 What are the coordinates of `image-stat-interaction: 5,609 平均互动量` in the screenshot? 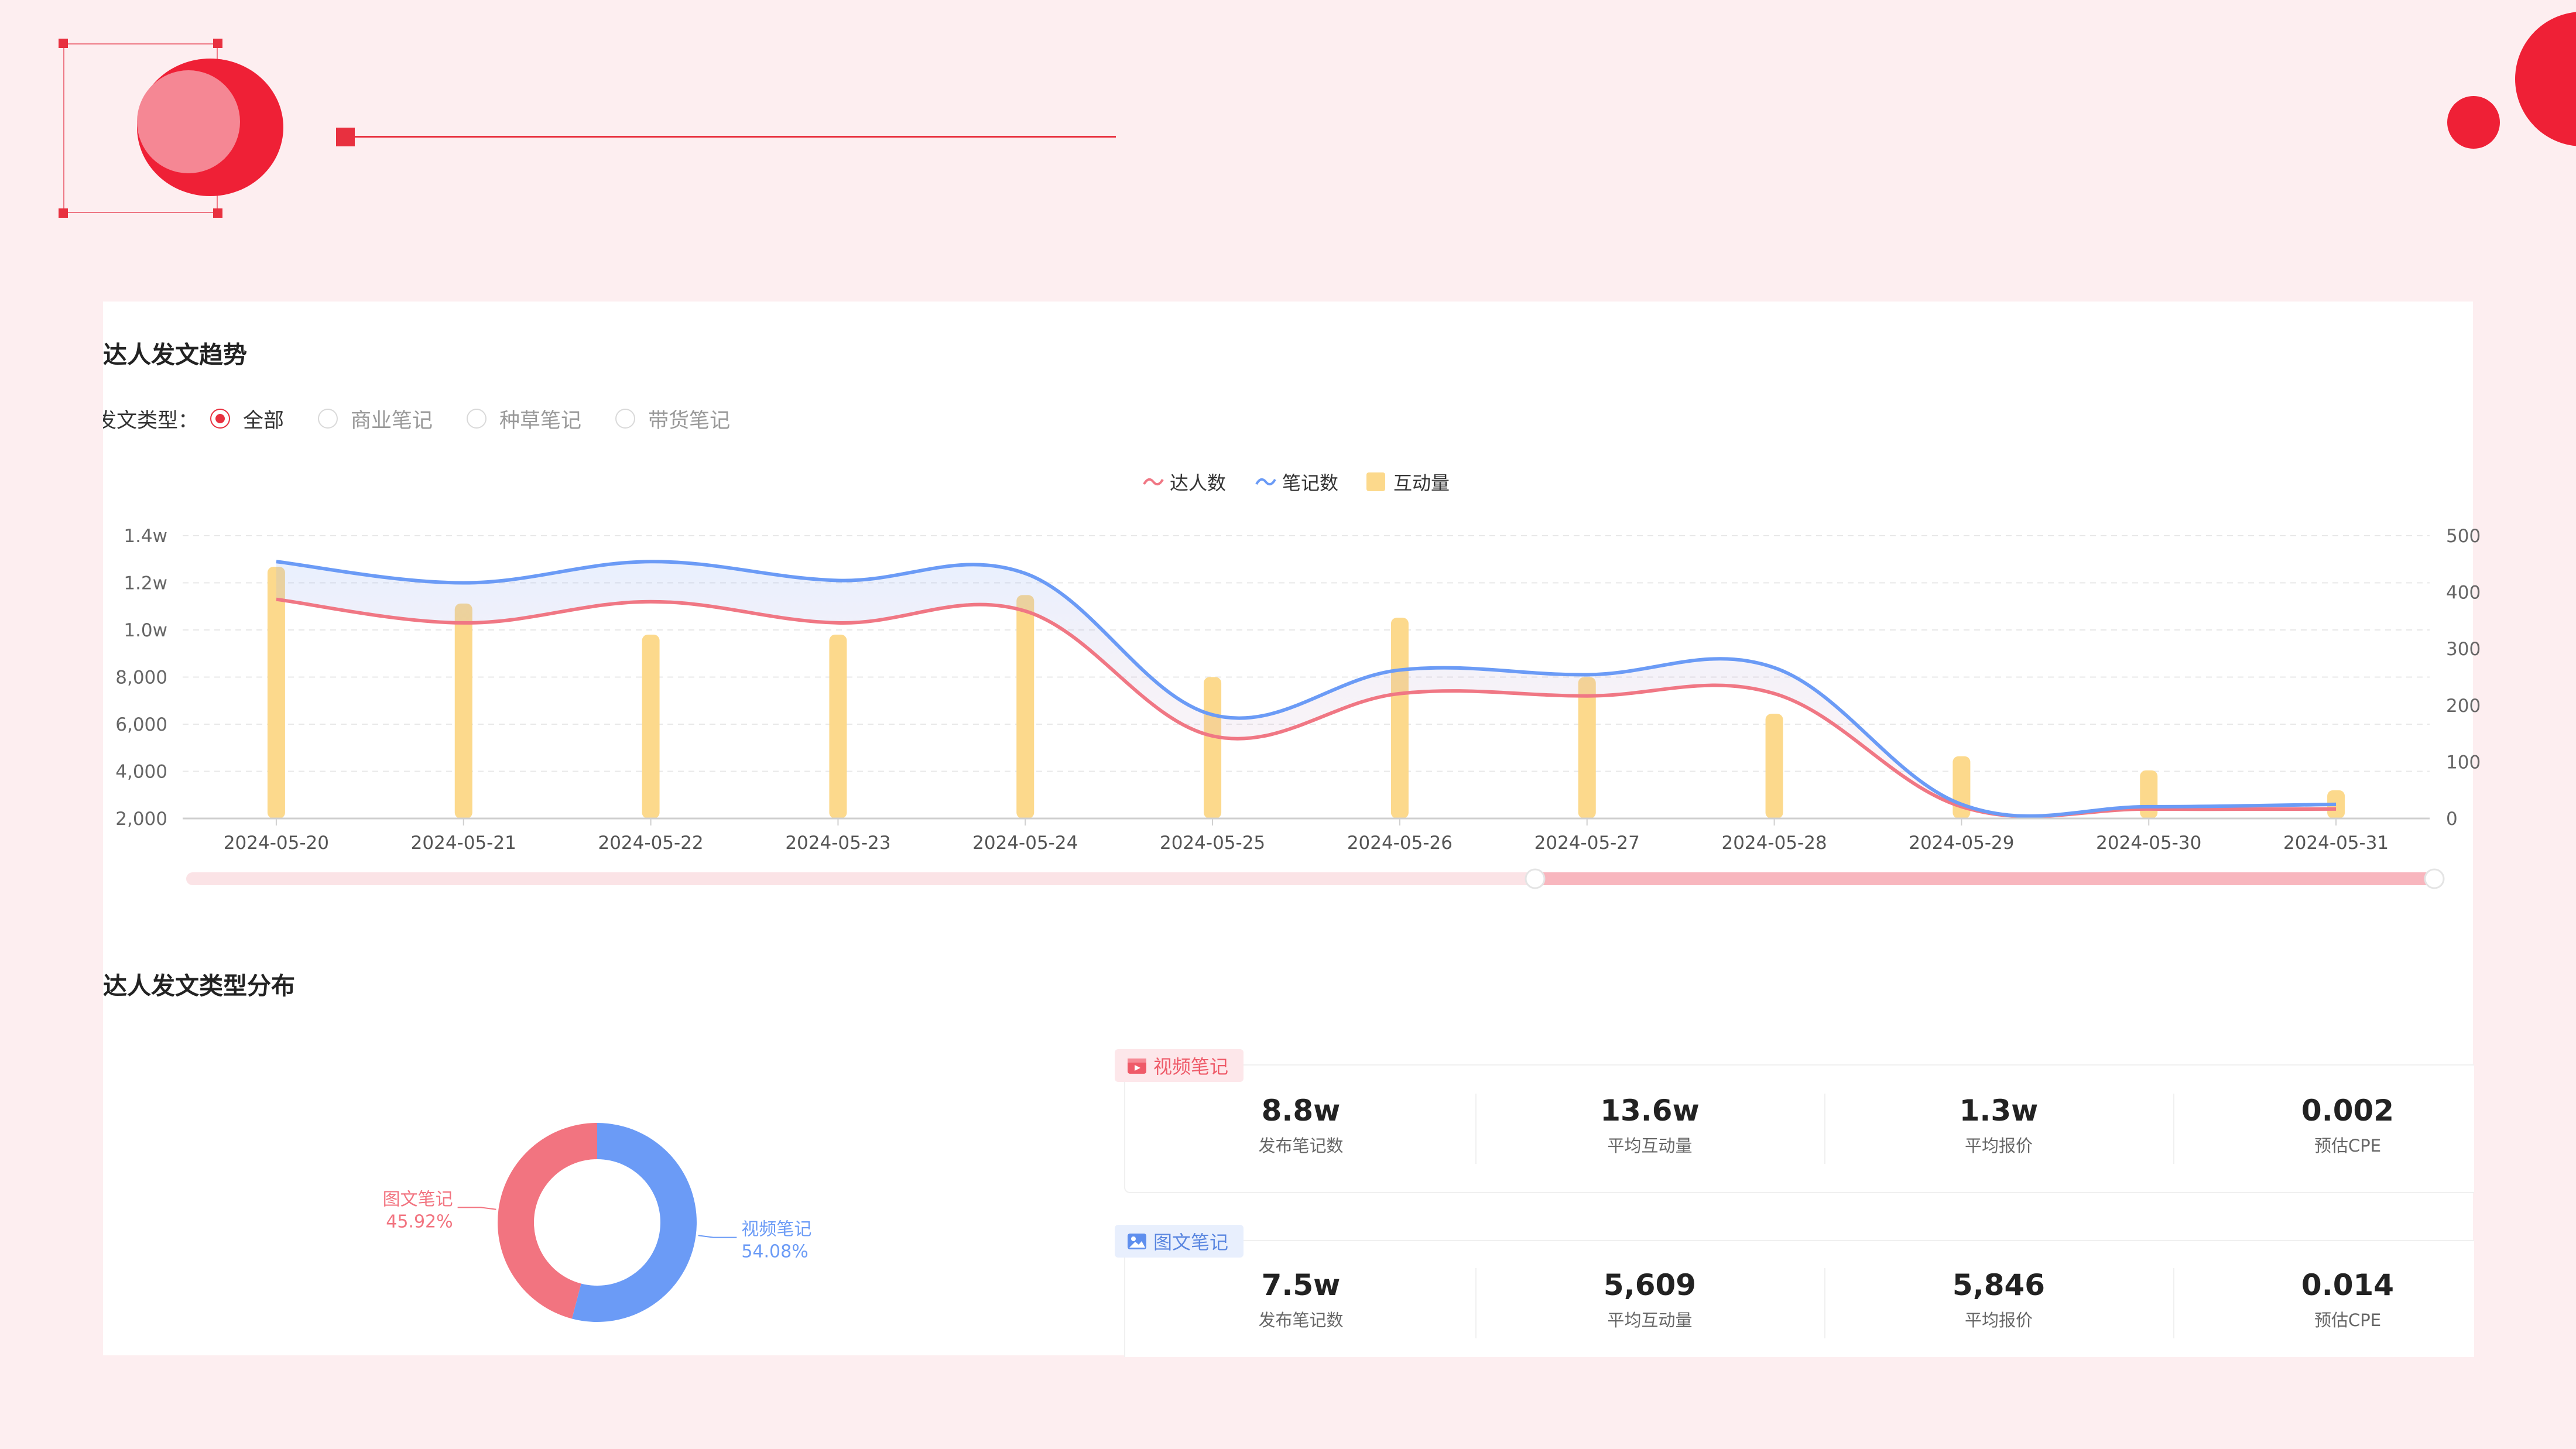 It's located at (1649, 1299).